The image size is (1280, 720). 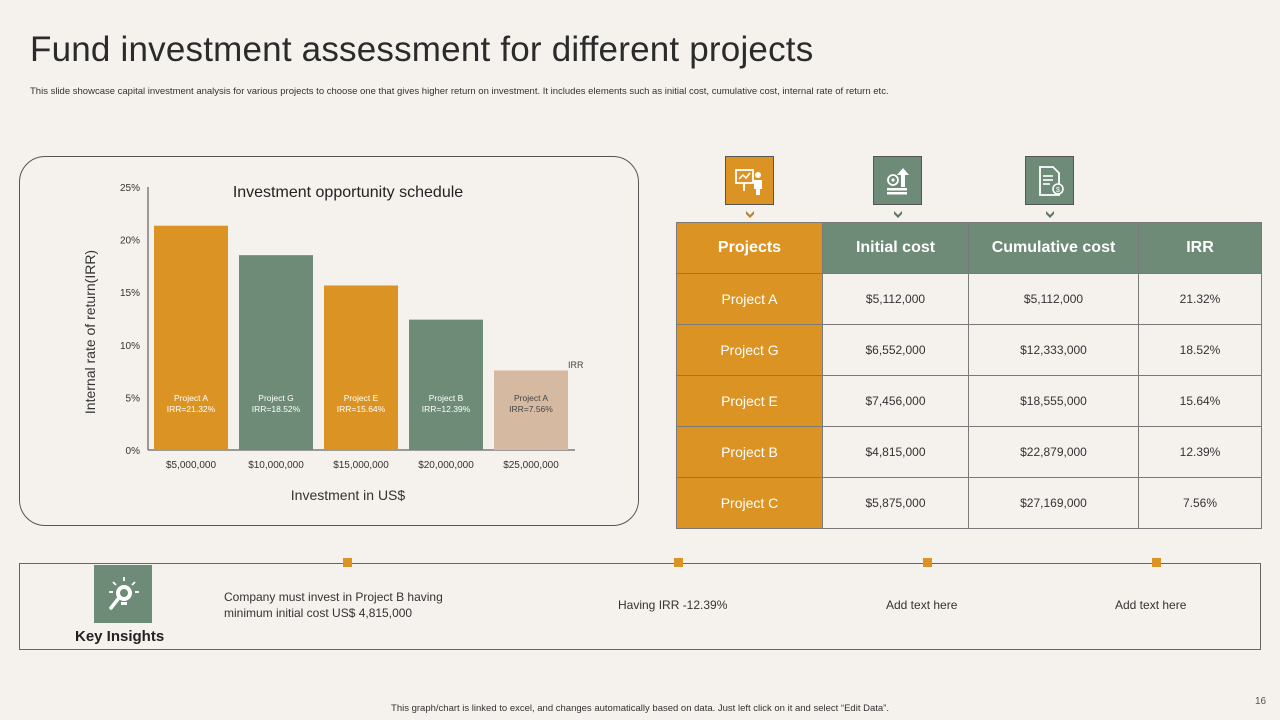 What do you see at coordinates (1049, 180) in the screenshot?
I see `document-cost-icon: $` at bounding box center [1049, 180].